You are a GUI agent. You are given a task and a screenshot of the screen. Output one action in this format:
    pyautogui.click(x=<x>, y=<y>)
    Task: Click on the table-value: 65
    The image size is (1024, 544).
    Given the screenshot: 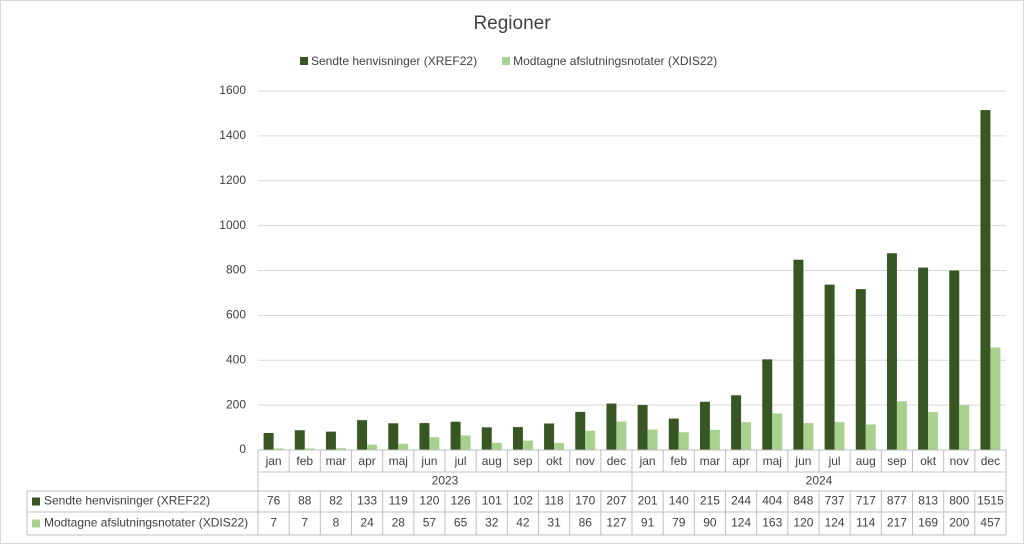 What is the action you would take?
    pyautogui.click(x=461, y=523)
    